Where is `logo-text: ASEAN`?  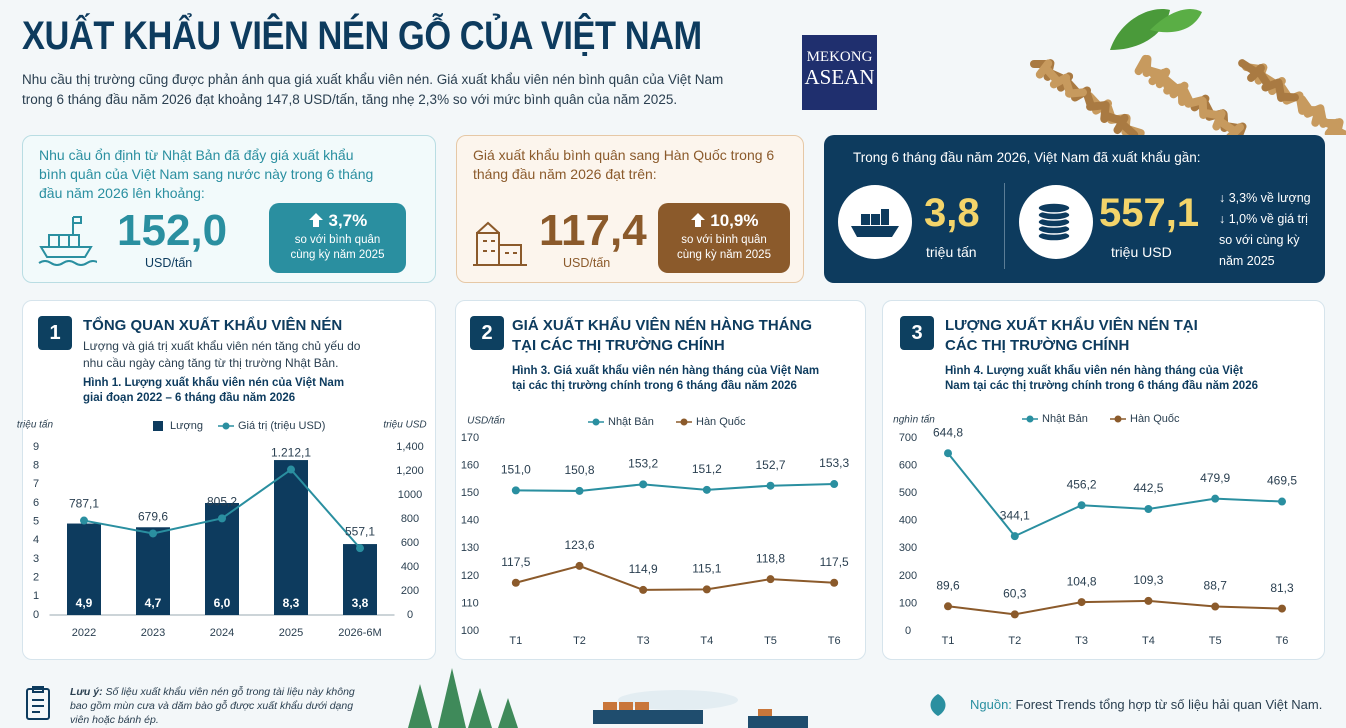
logo-text: ASEAN is located at coordinates (839, 77).